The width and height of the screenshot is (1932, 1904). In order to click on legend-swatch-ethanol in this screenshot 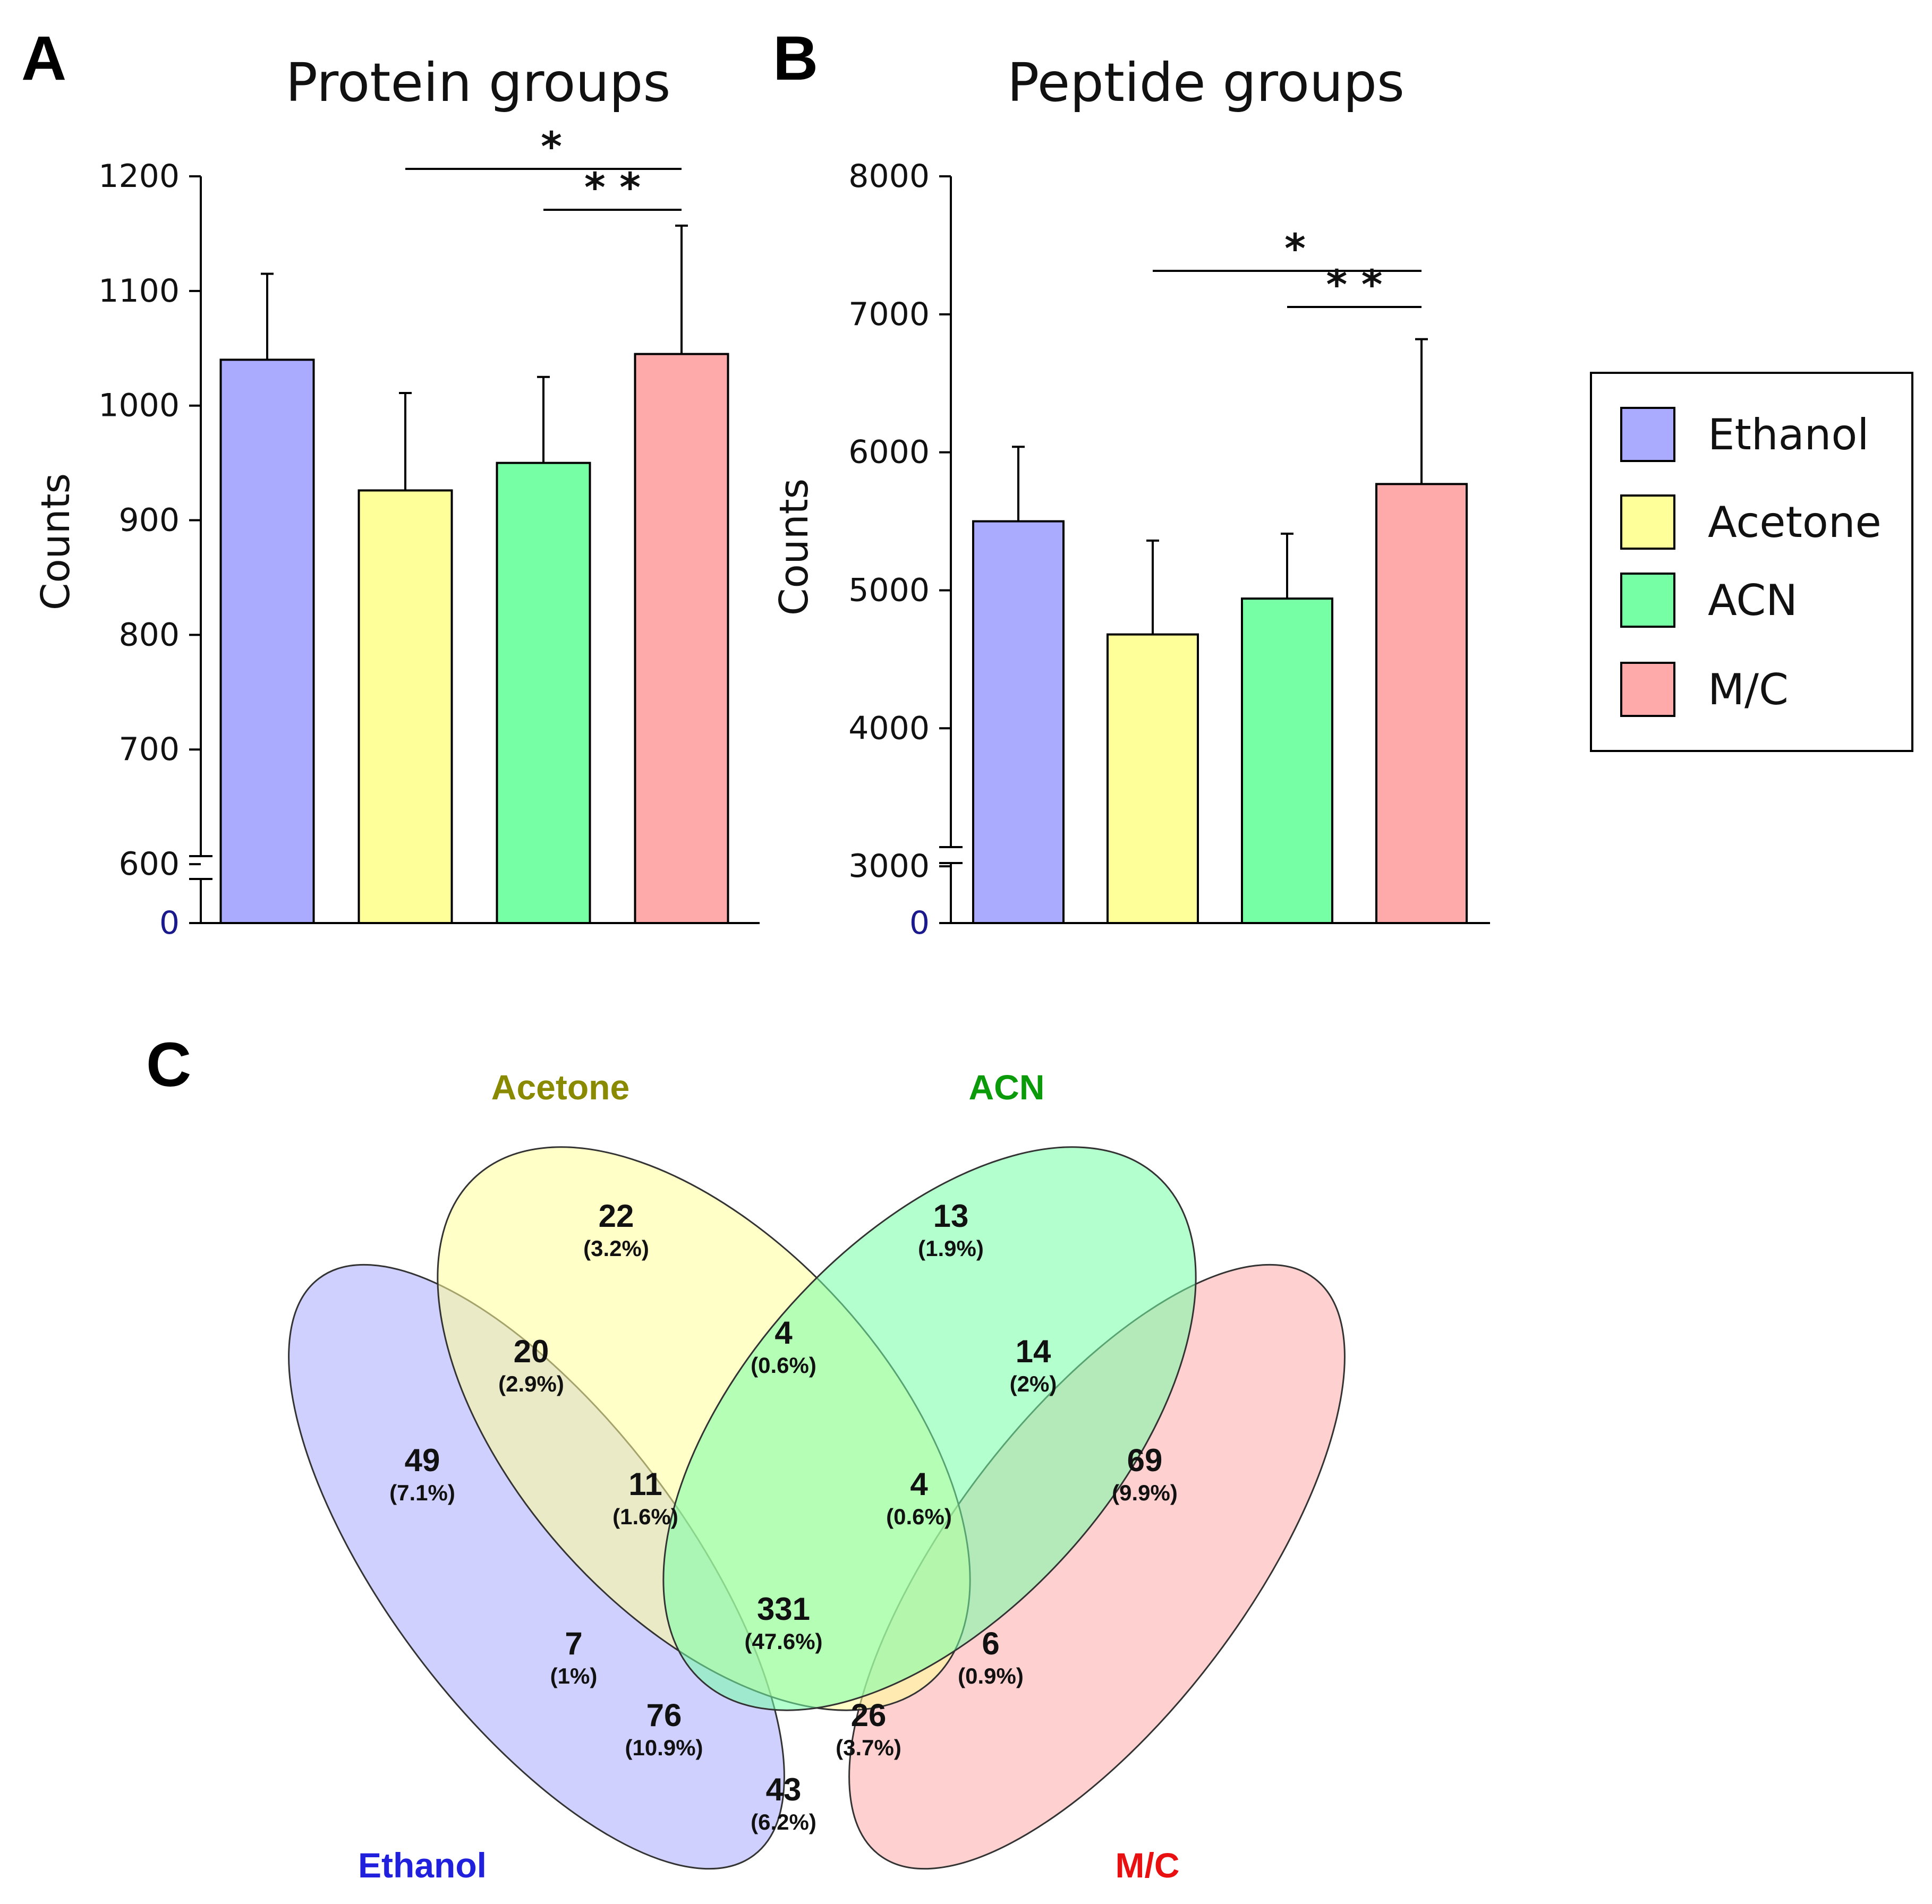, I will do `click(1647, 434)`.